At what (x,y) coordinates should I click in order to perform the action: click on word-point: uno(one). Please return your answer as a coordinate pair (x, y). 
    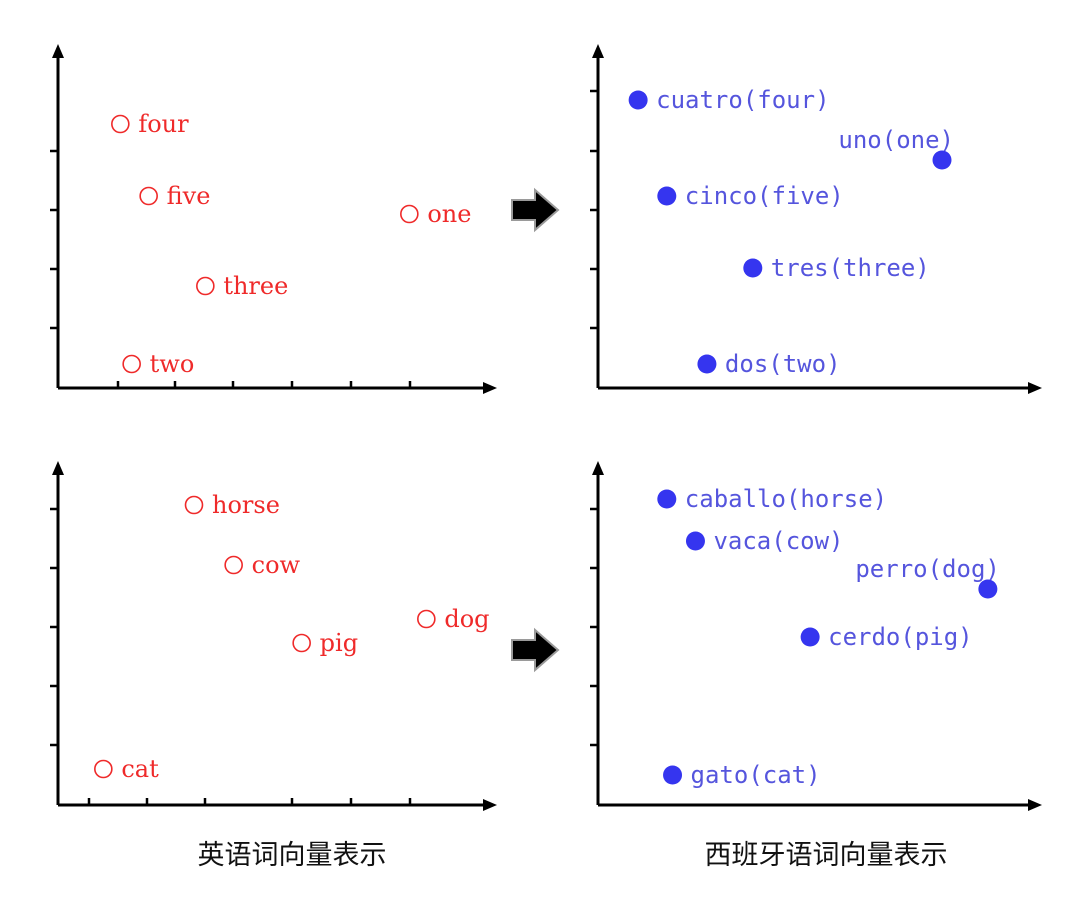
    Looking at the image, I should click on (896, 148).